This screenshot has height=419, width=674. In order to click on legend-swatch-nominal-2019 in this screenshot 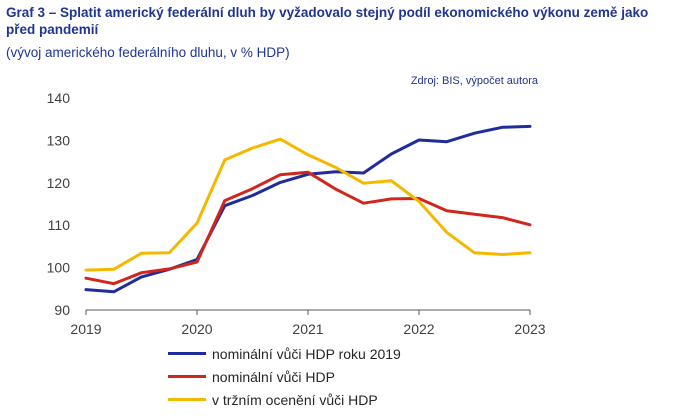, I will do `click(187, 353)`.